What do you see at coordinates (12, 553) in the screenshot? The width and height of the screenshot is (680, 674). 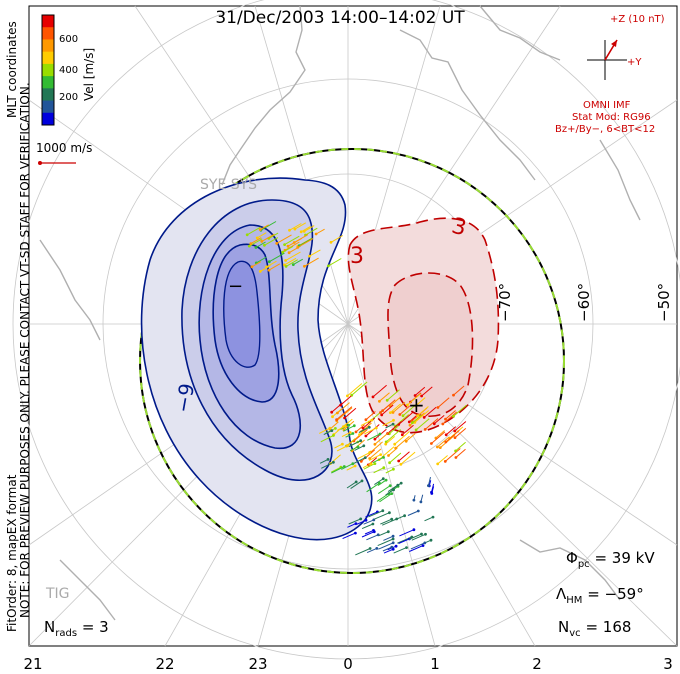 I see `note-fitorder: FitOrder: 8, mapEX format` at bounding box center [12, 553].